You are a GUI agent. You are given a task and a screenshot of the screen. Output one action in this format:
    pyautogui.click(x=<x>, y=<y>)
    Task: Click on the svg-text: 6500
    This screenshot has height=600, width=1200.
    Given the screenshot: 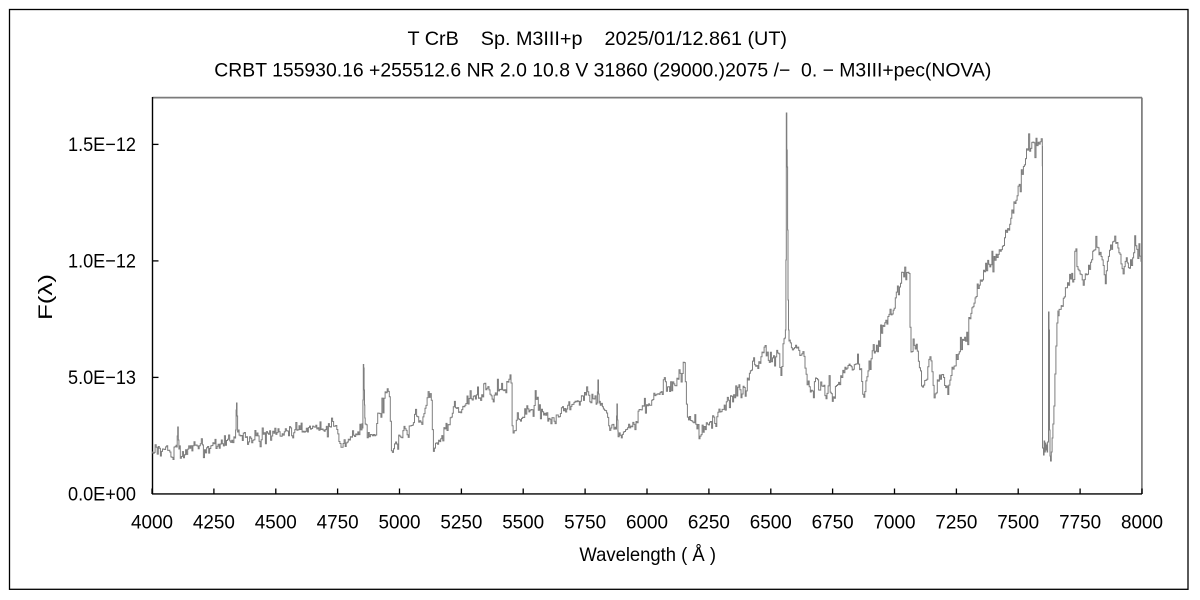 What is the action you would take?
    pyautogui.click(x=771, y=523)
    